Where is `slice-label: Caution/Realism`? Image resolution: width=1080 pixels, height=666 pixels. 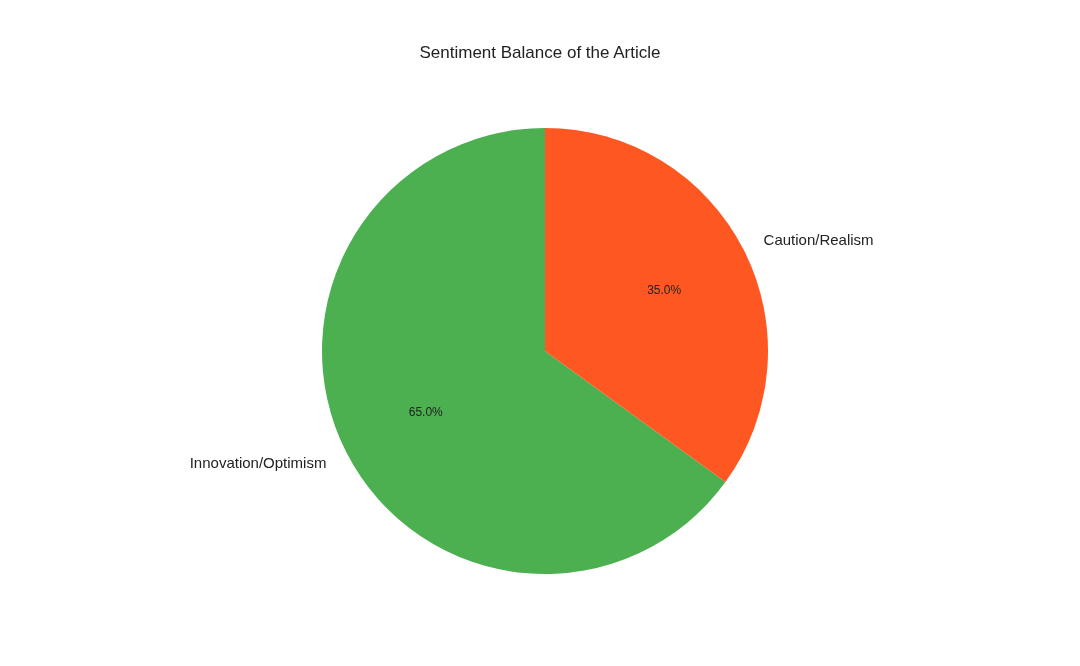 slice-label: Caution/Realism is located at coordinates (818, 240).